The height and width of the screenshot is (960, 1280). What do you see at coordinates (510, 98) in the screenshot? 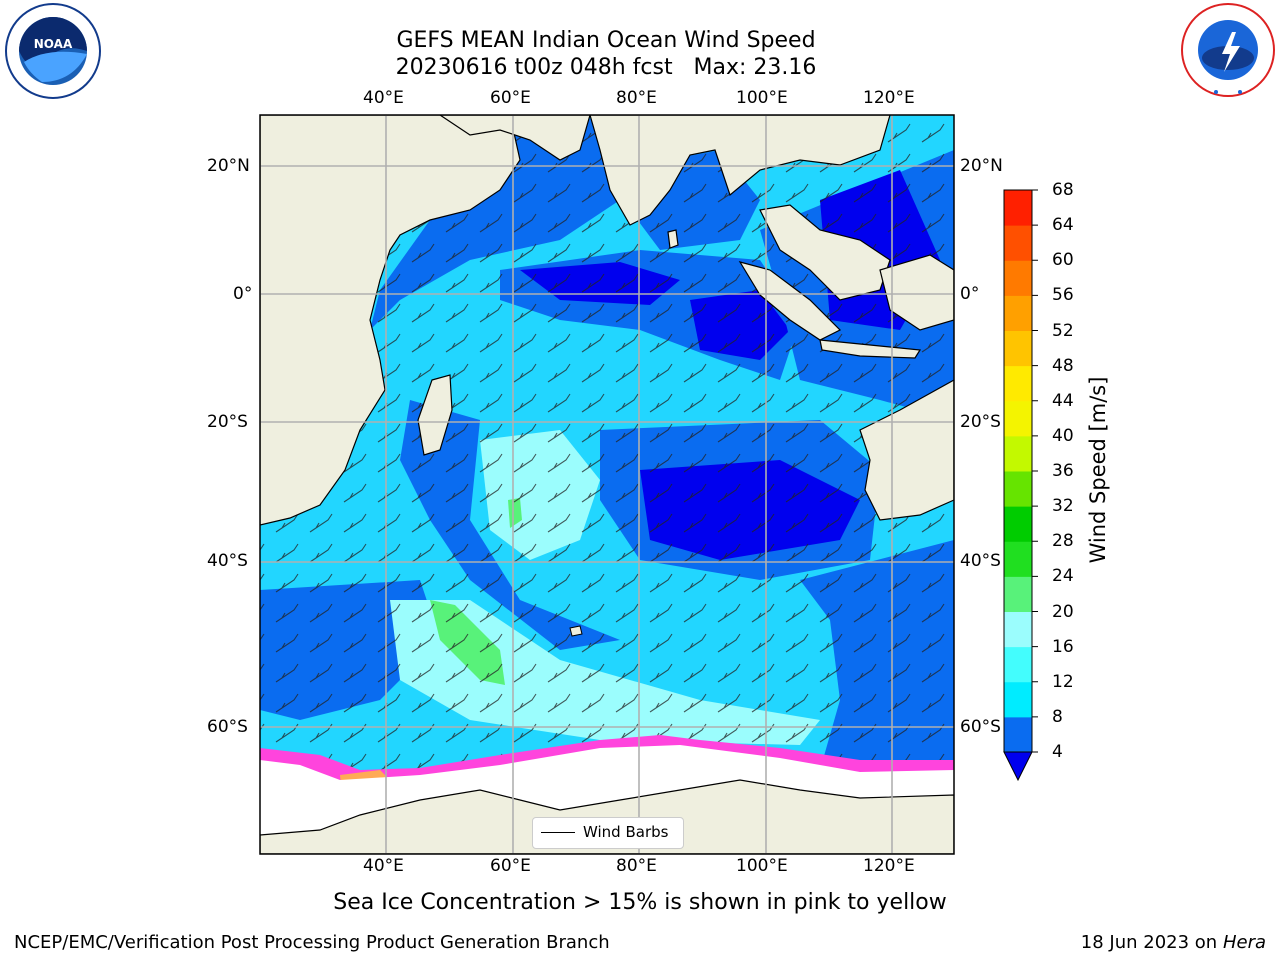
I see `lon-label-top: 60°E` at bounding box center [510, 98].